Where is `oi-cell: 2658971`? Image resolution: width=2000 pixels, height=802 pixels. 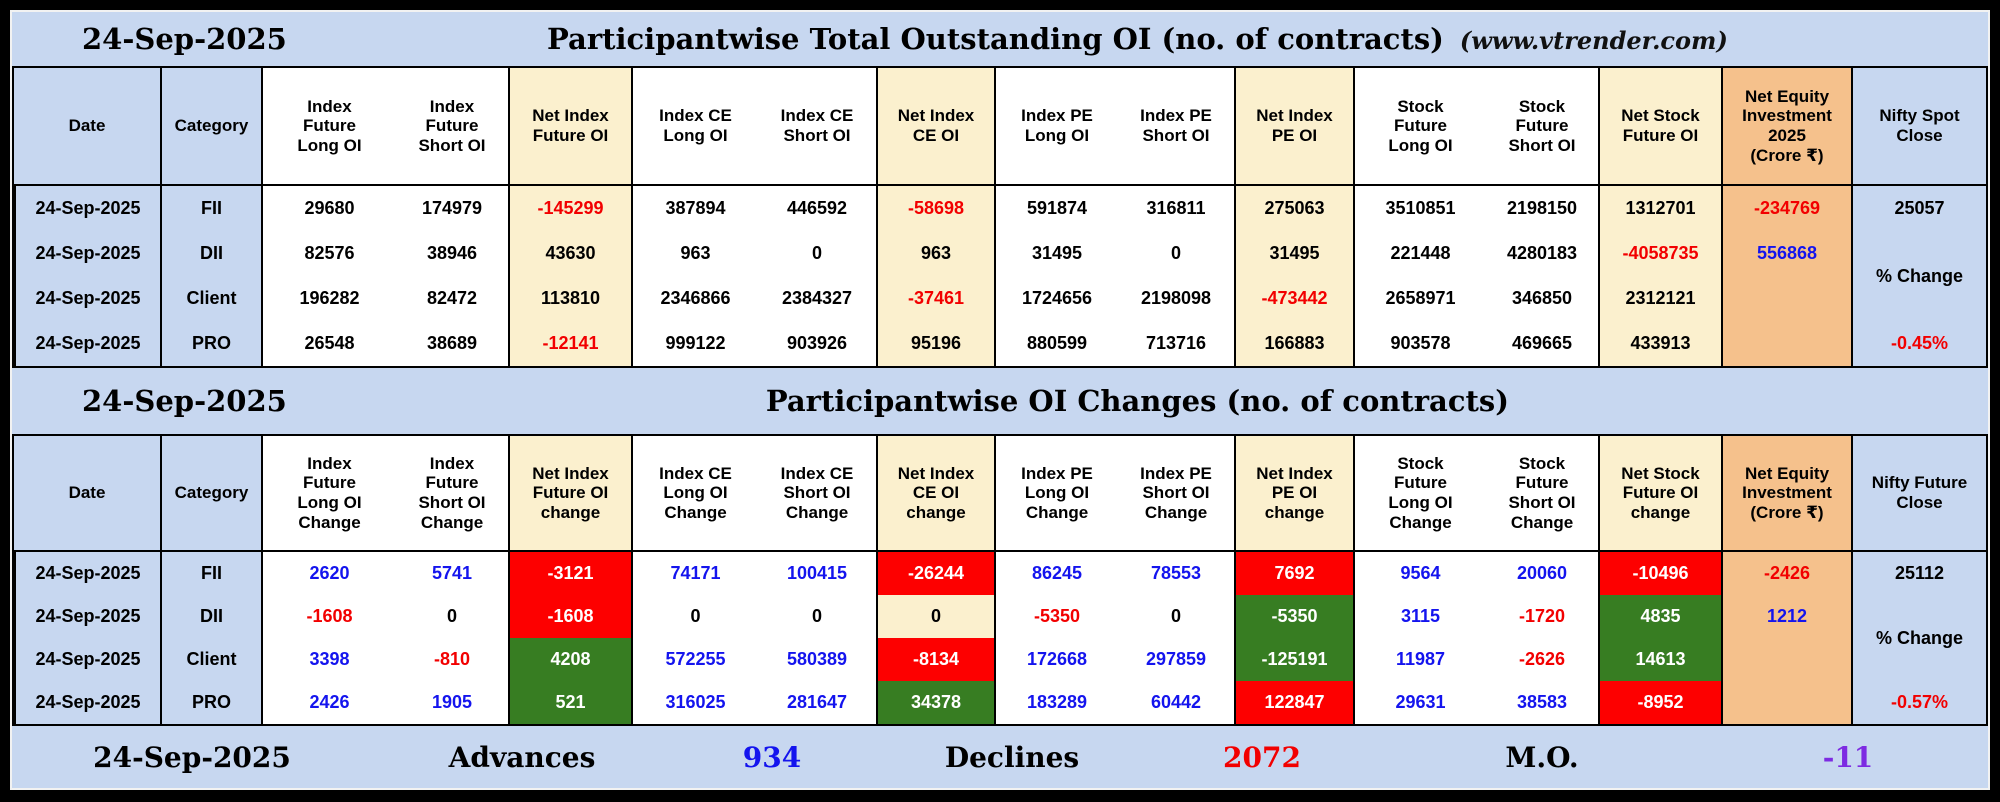 oi-cell: 2658971 is located at coordinates (1419, 298).